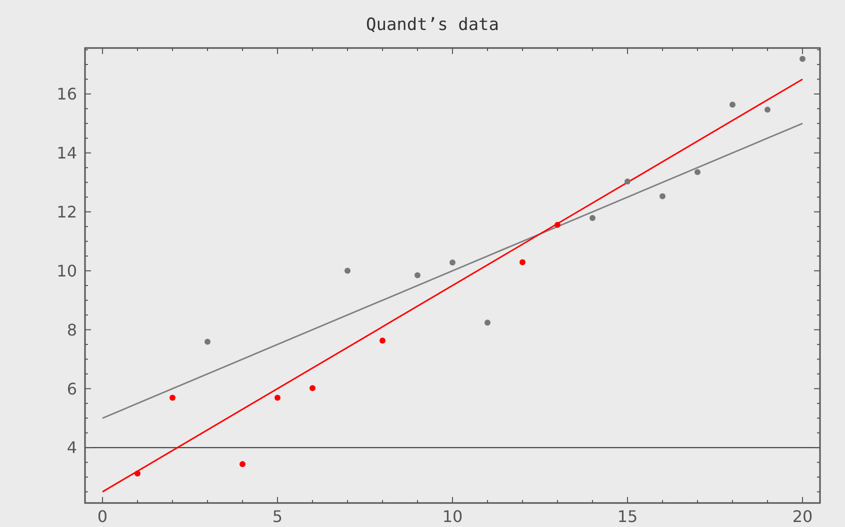 Image resolution: width=845 pixels, height=527 pixels. What do you see at coordinates (66, 94) in the screenshot?
I see `y-tick-label: 16` at bounding box center [66, 94].